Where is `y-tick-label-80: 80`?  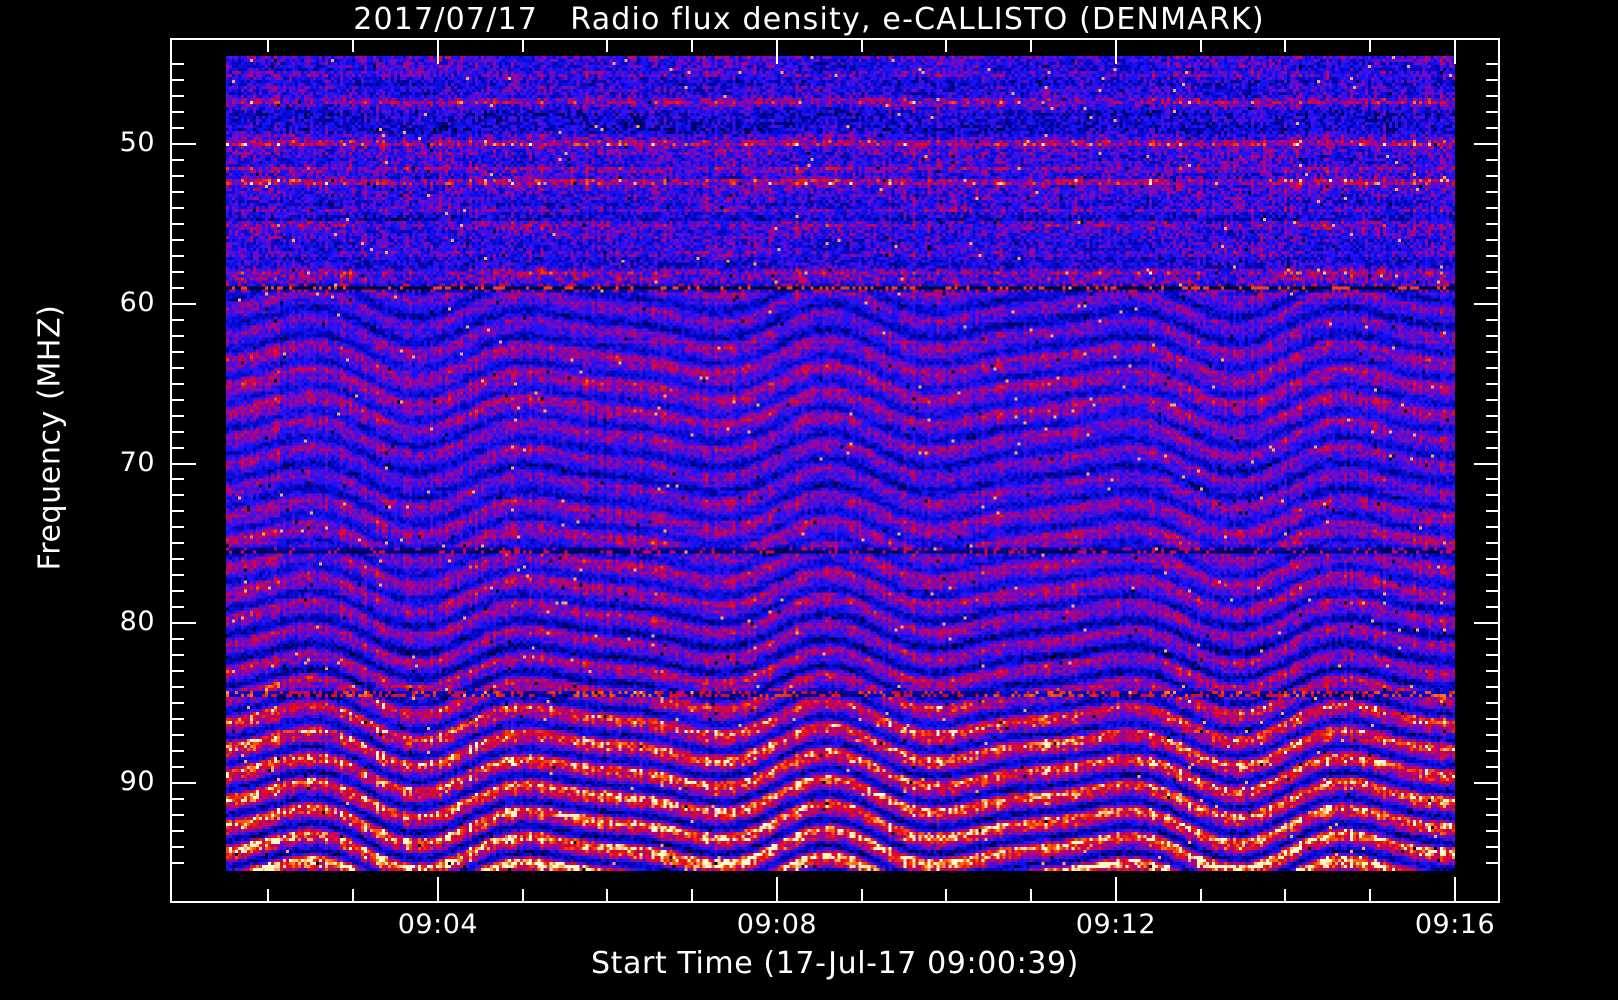
y-tick-label-80: 80 is located at coordinates (137, 622).